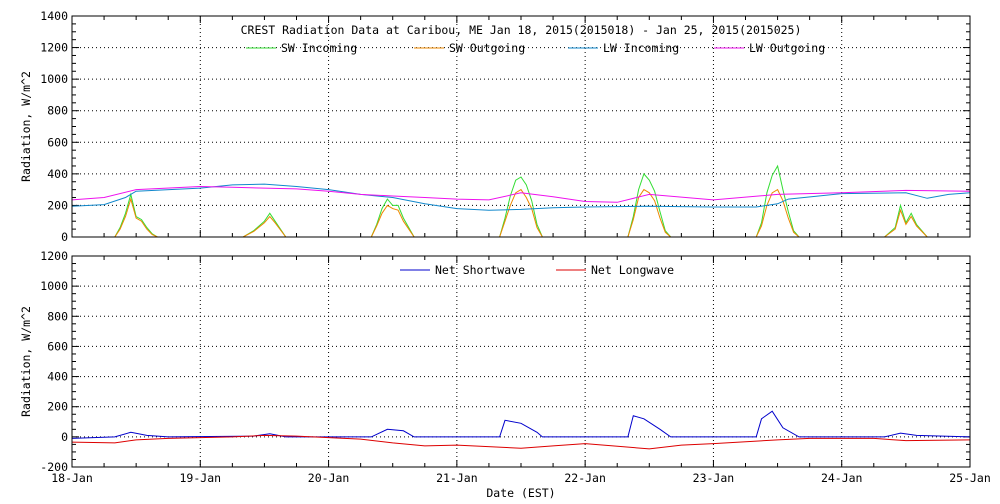 The image size is (1000, 504). What do you see at coordinates (72, 478) in the screenshot?
I see `x-tick-label: 18-Jan` at bounding box center [72, 478].